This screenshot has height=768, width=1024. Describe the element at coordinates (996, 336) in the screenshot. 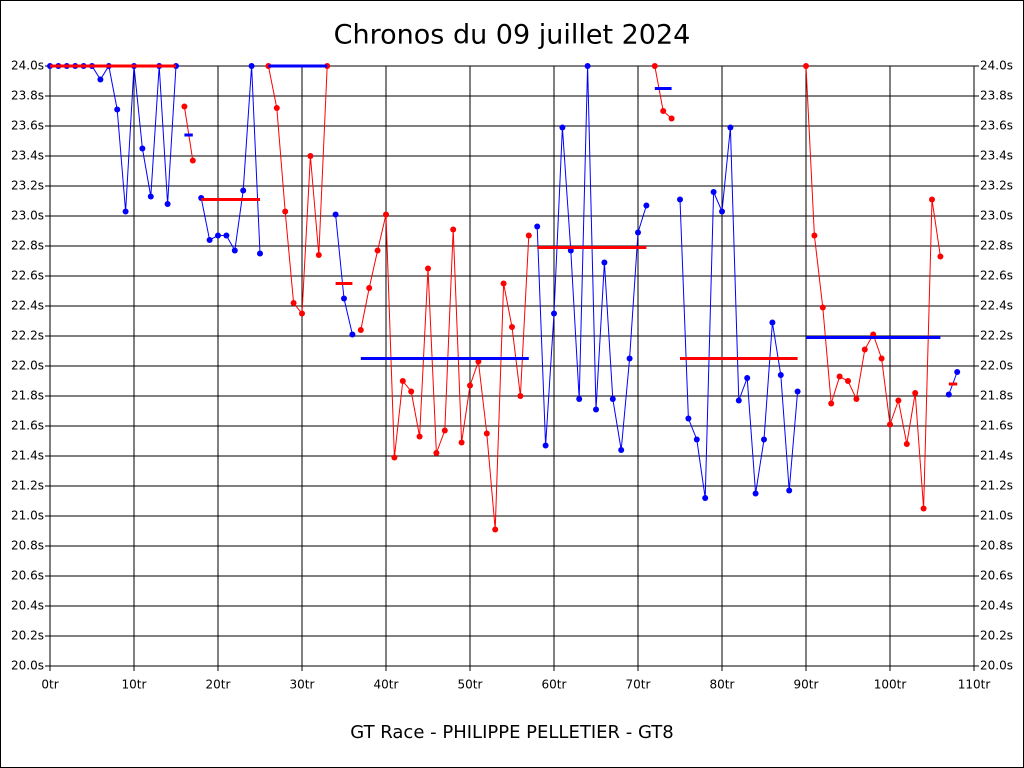

I see `y2-tick-label: 22.2s` at that location.